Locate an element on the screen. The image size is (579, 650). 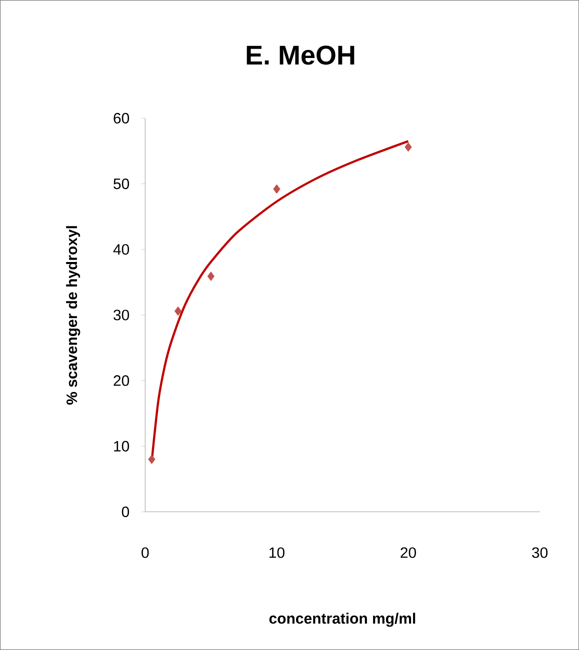
y-tick-label: 0 is located at coordinates (126, 512).